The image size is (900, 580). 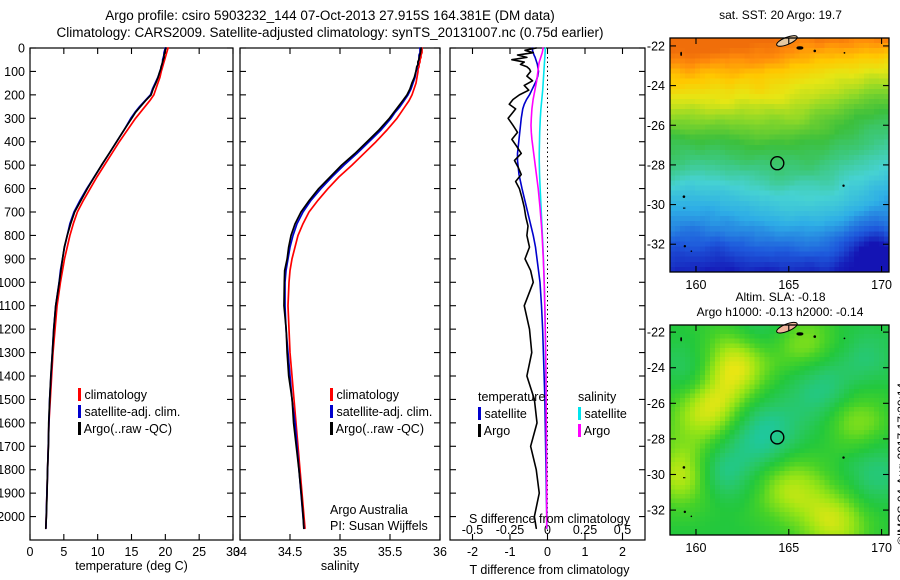 I want to click on sla-x-tick-label: 160, so click(x=696, y=548).